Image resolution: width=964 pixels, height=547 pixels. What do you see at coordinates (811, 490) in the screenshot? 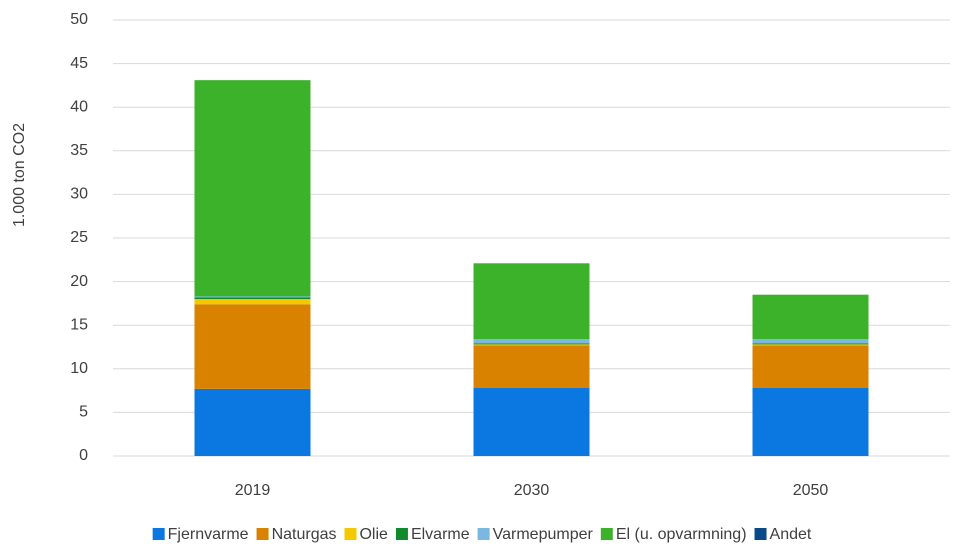
I see `x-tick-label: 2050` at bounding box center [811, 490].